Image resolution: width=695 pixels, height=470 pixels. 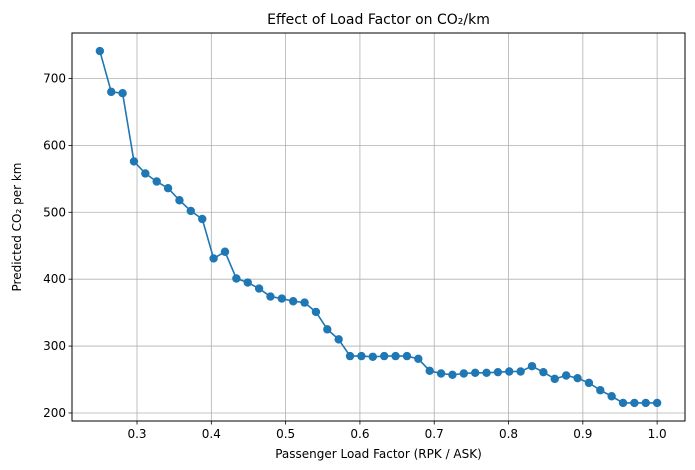 I want to click on x-tick-label: 0.5, so click(x=285, y=434).